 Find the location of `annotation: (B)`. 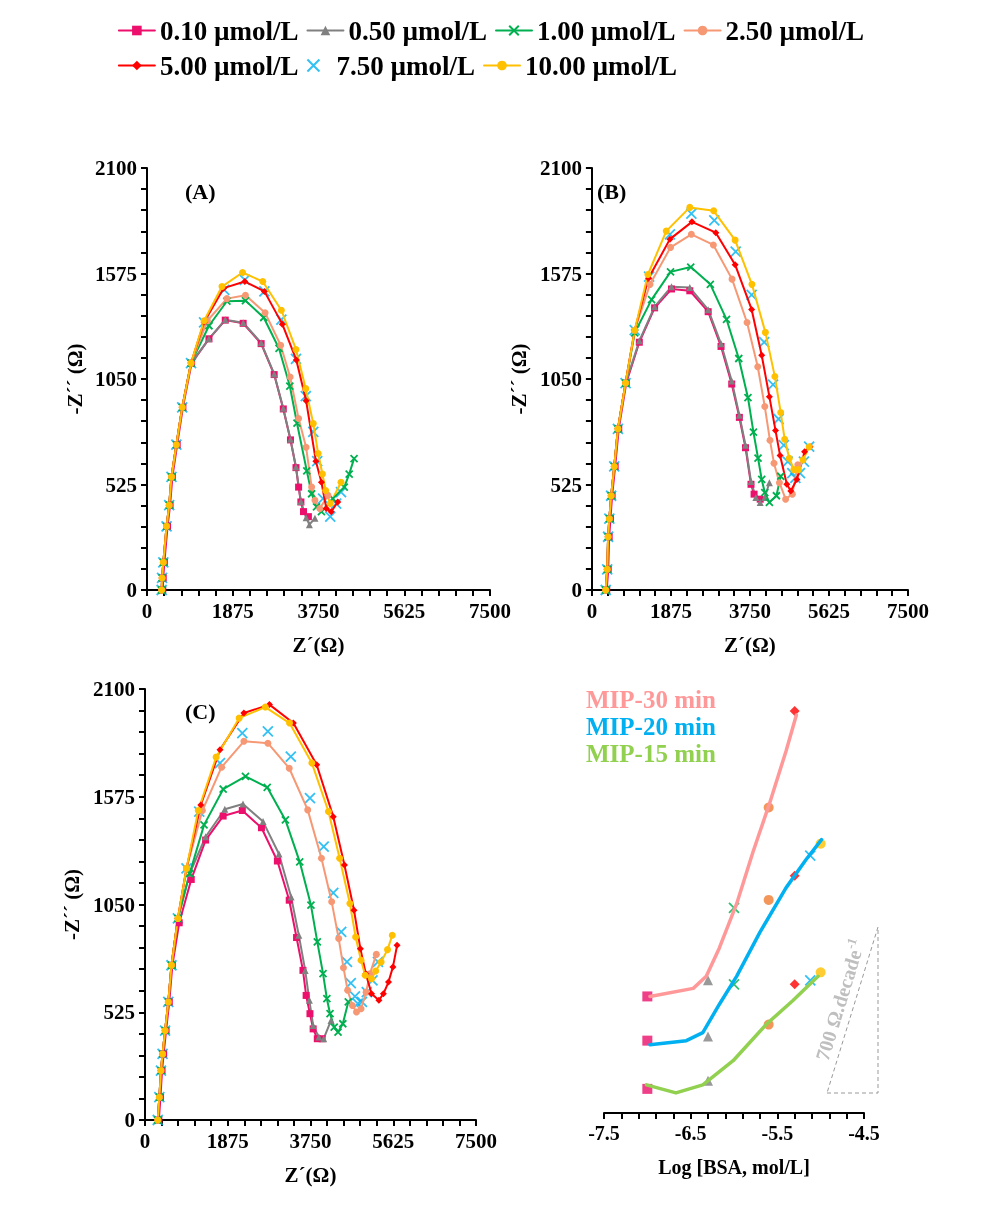

annotation: (B) is located at coordinates (612, 191).